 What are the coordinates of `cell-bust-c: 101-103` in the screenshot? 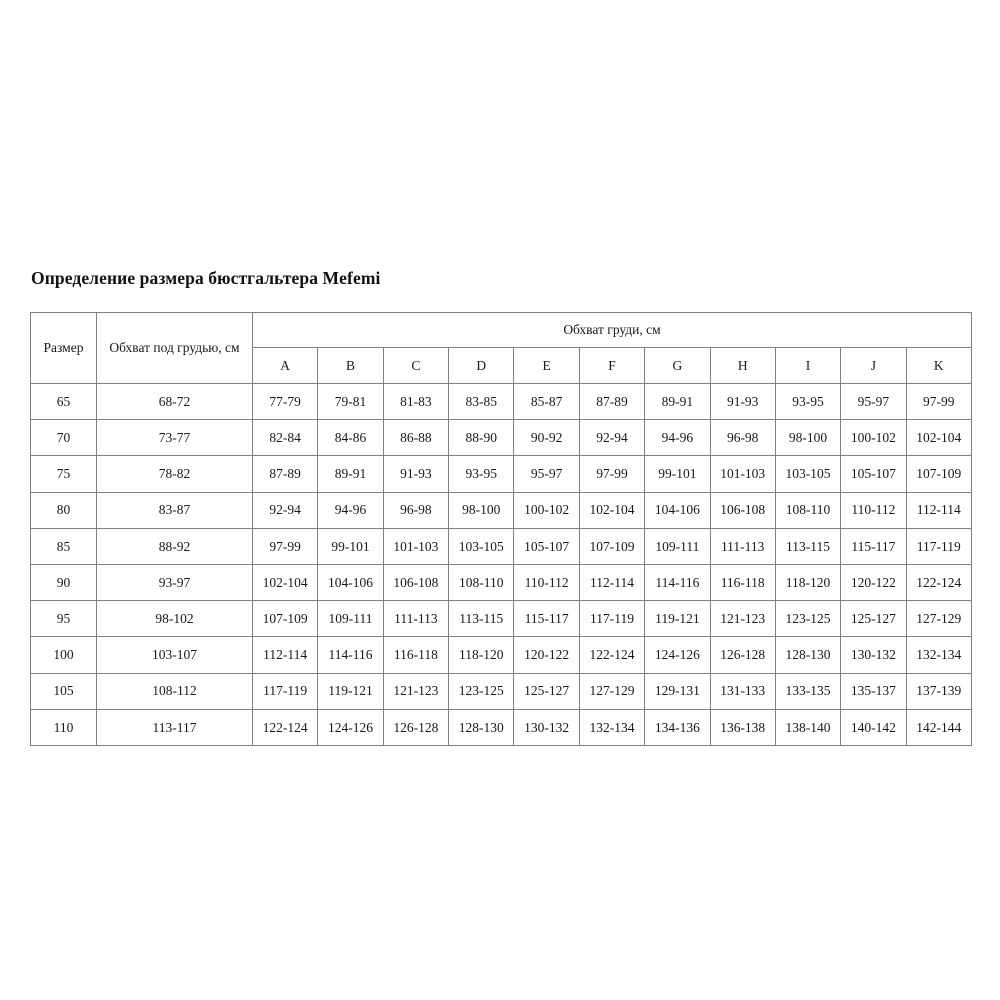 It's located at (416, 546).